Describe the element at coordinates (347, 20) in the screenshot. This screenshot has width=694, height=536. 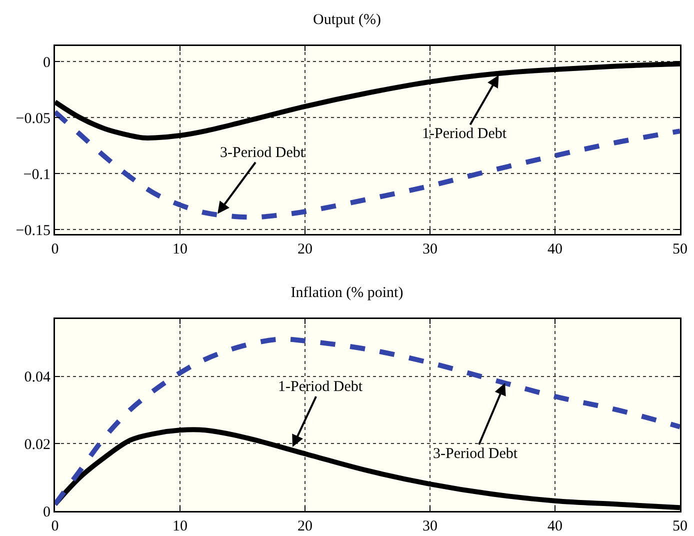
I see `chart-title: Output (%)` at that location.